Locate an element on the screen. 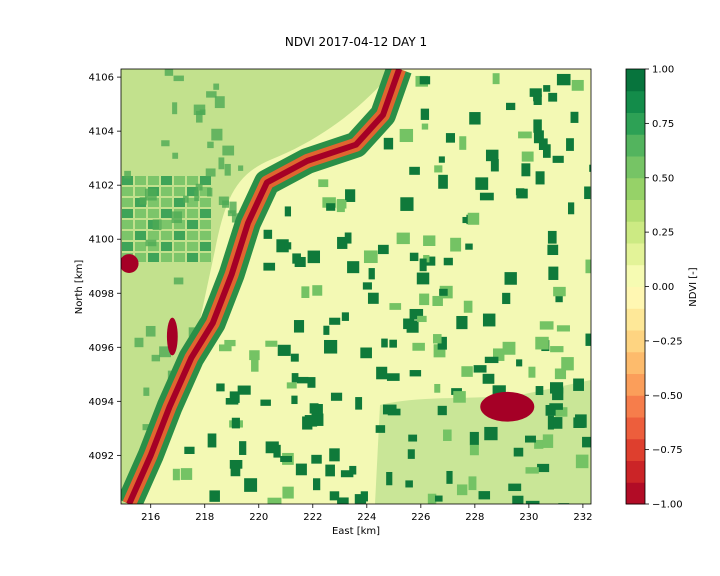  chart-title: NDVI 2017-04-12 DAY 1 is located at coordinates (356, 42).